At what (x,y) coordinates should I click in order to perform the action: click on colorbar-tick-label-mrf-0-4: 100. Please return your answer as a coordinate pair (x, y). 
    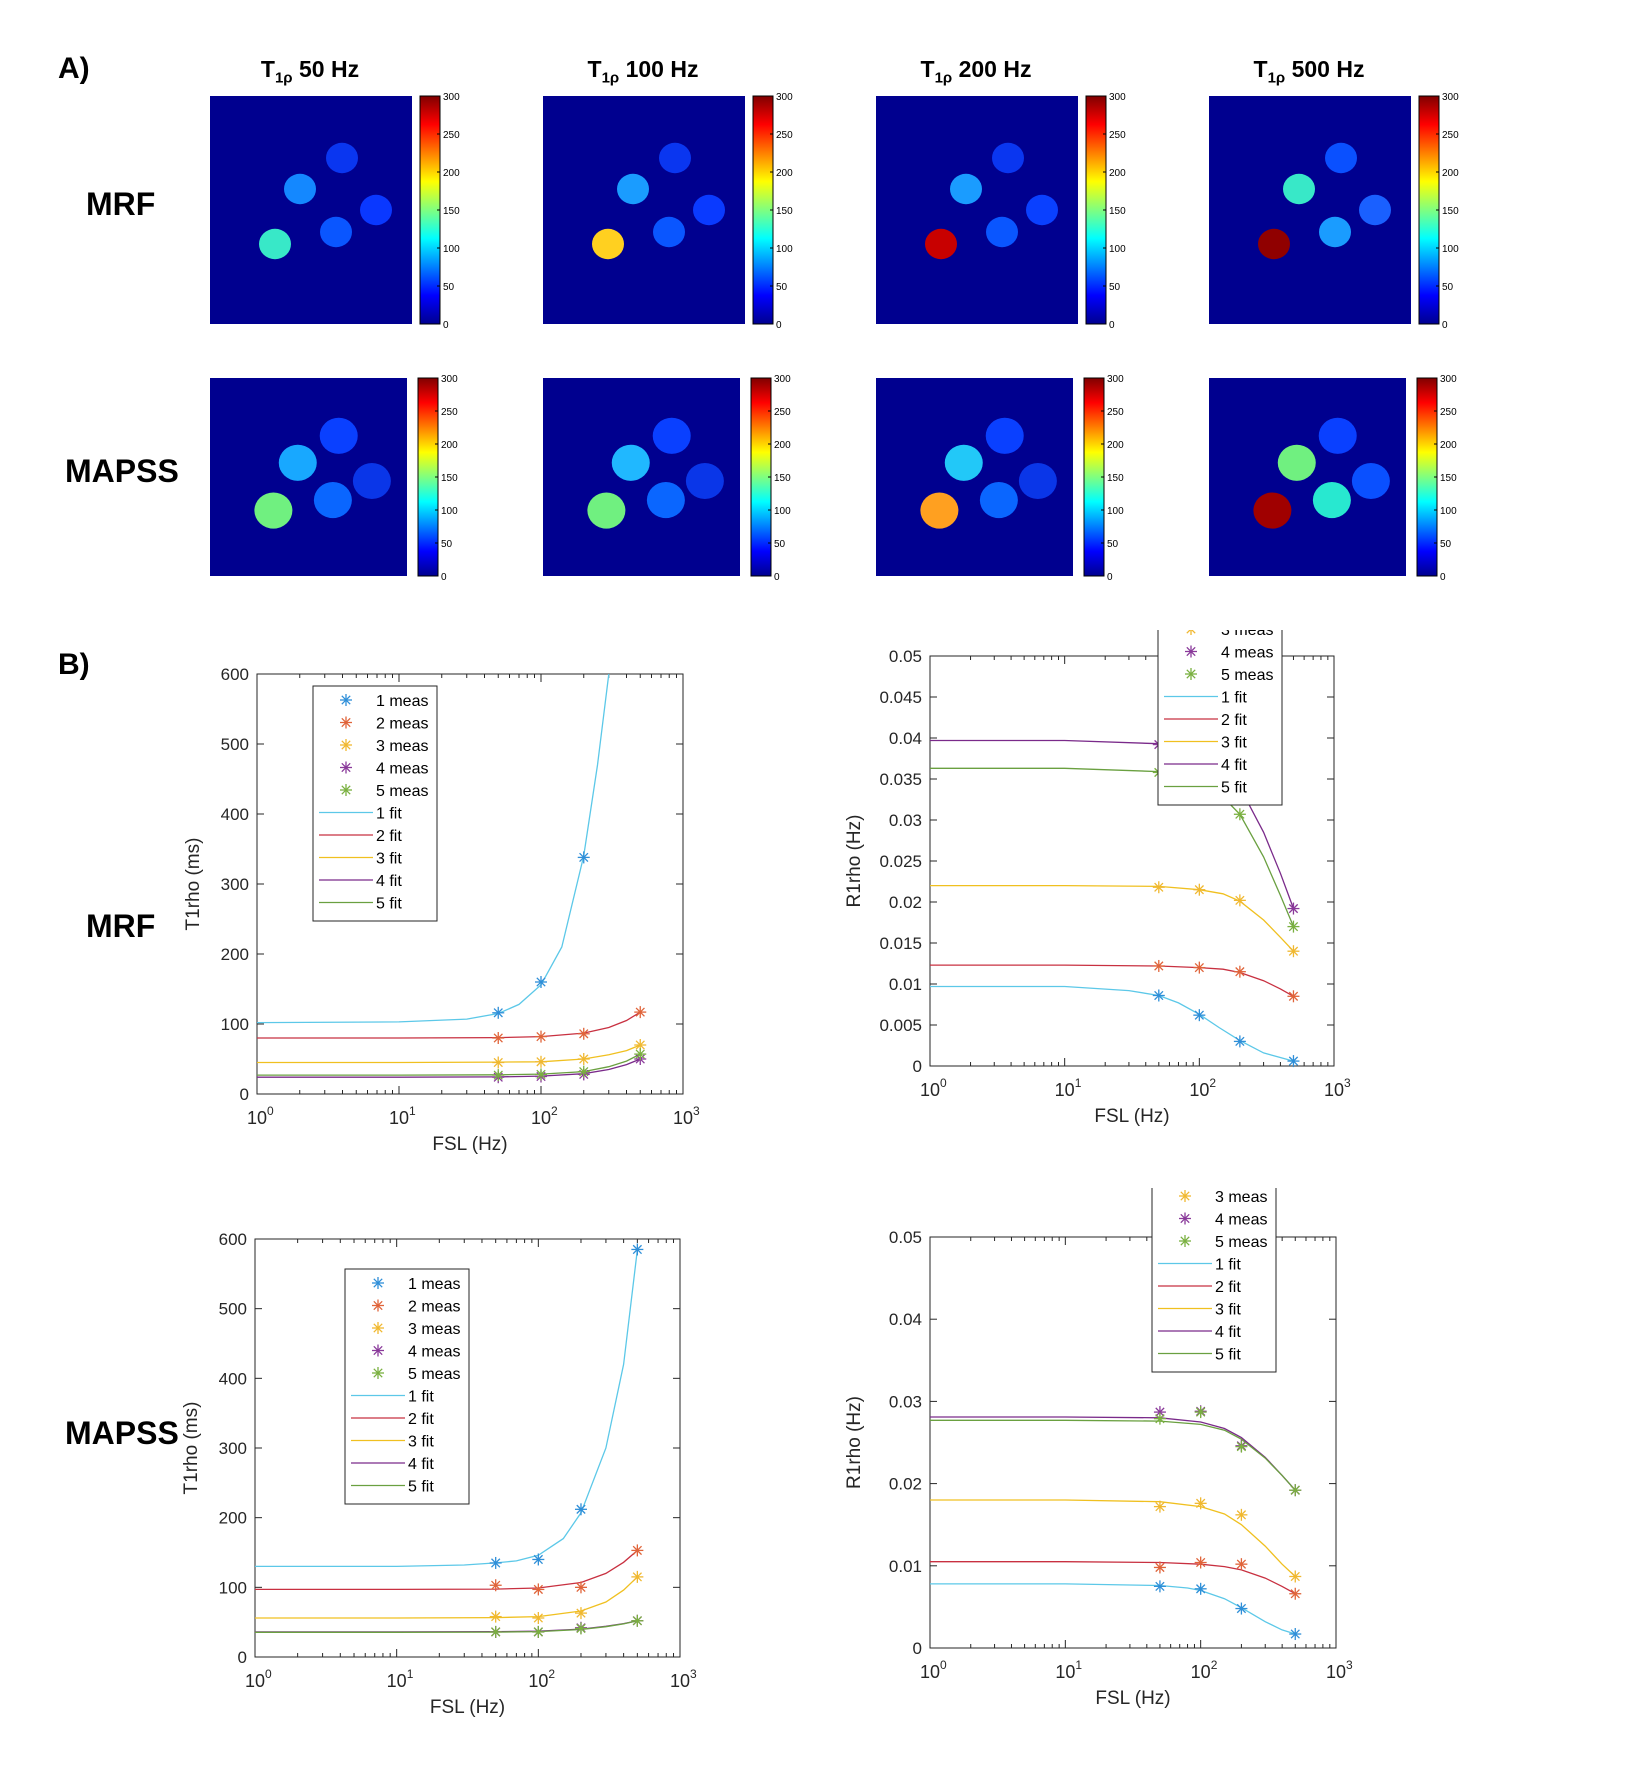
    Looking at the image, I should click on (451, 249).